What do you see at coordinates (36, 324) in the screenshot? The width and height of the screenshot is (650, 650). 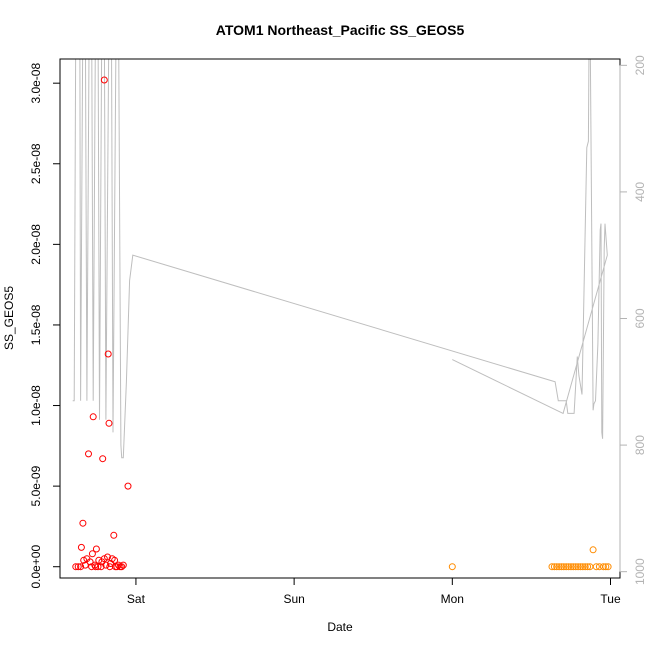 I see `y-tick-label: 1.5e-08` at bounding box center [36, 324].